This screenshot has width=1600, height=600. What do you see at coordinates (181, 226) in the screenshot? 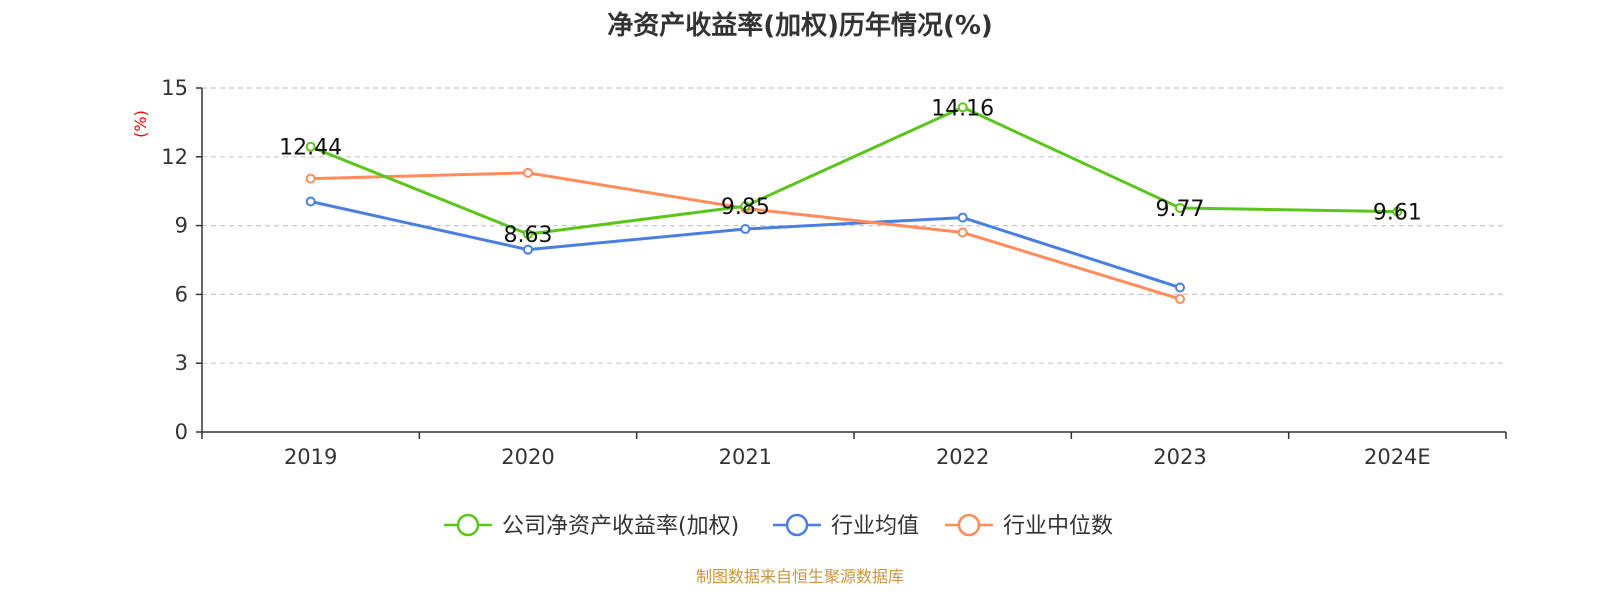
I see `y-tick-label: 9` at bounding box center [181, 226].